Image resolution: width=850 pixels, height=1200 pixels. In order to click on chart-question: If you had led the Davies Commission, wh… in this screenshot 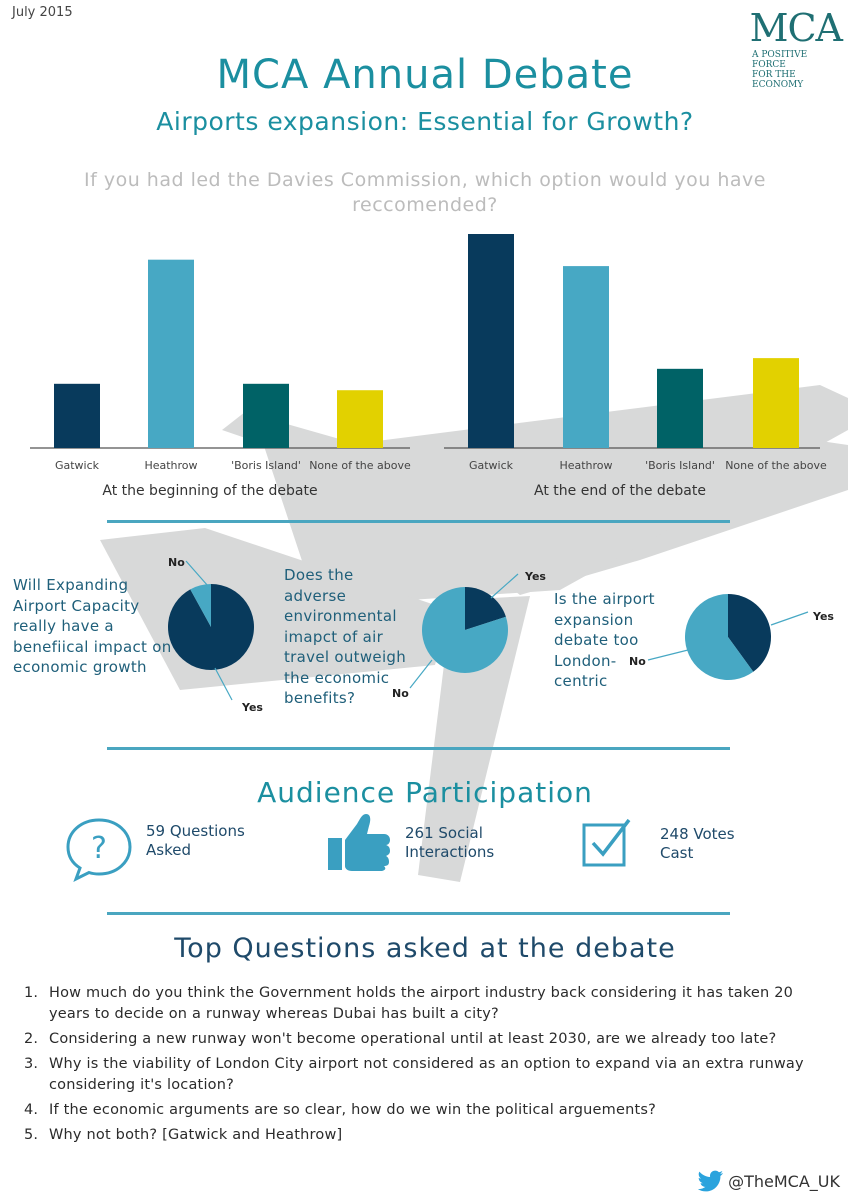, I will do `click(425, 192)`.